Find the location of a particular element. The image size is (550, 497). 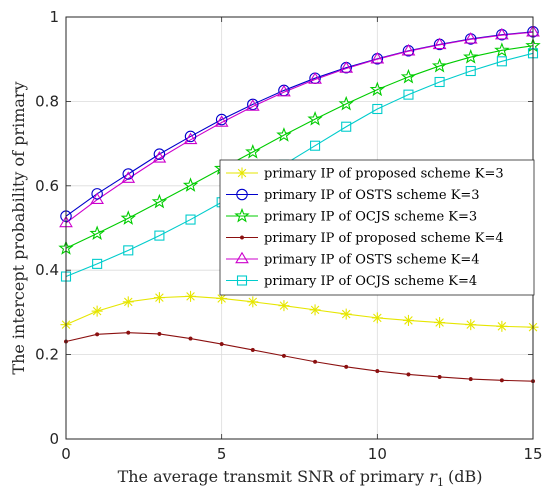

x-tick-label: 0 is located at coordinates (66, 454).